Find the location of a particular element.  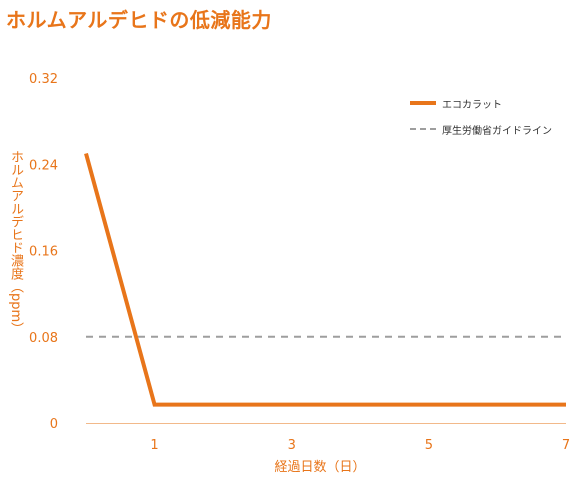

y-tick-label: 0.08 is located at coordinates (43, 338).